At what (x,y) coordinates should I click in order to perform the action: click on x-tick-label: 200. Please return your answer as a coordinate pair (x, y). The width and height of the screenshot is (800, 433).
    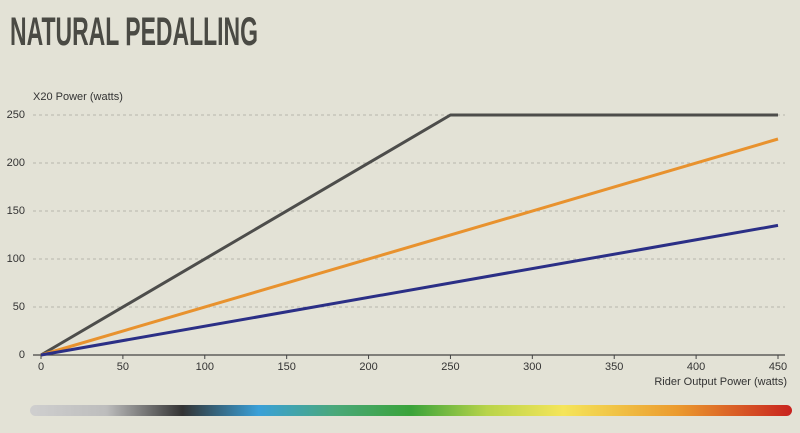
    Looking at the image, I should click on (368, 367).